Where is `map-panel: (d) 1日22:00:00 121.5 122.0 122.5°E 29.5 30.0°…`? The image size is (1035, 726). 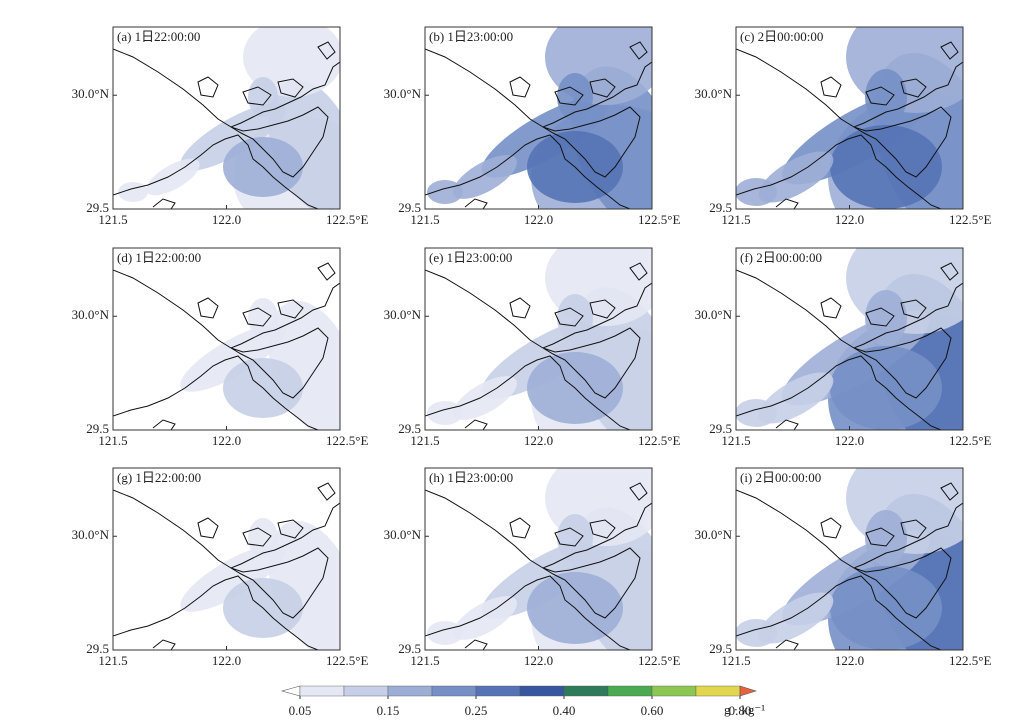 map-panel: (d) 1日22:00:00 121.5 122.0 122.5°E 29.5 30.0°… is located at coordinates (220, 347).